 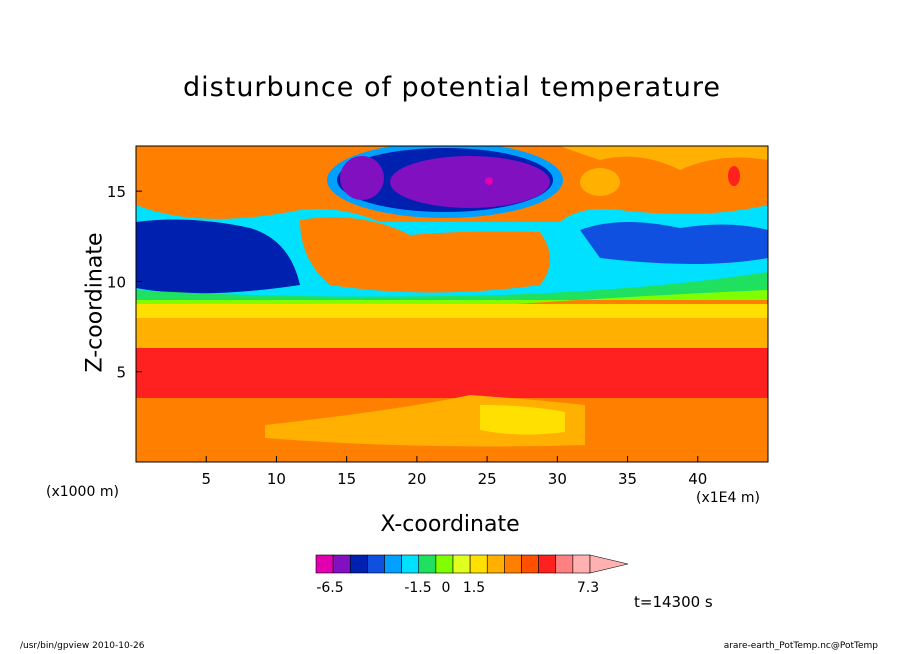 I want to click on contour-band-red, so click(x=452, y=373).